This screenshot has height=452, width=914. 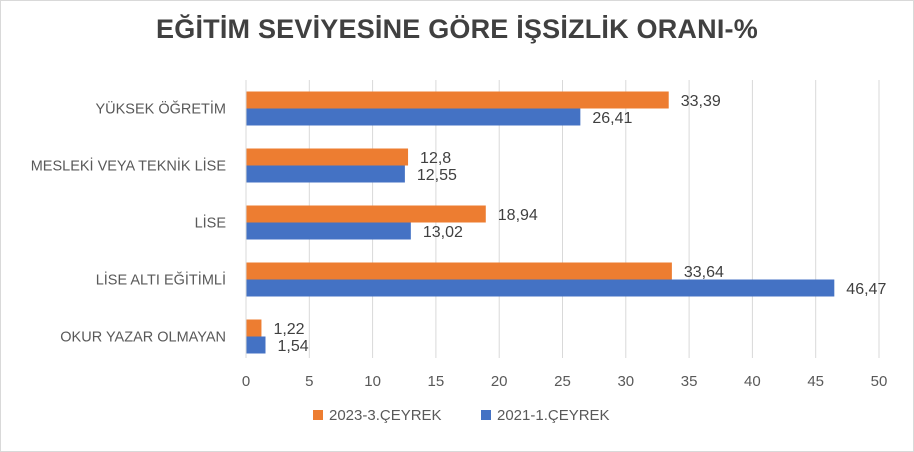 What do you see at coordinates (292, 346) in the screenshot?
I see `data-label: 1,54` at bounding box center [292, 346].